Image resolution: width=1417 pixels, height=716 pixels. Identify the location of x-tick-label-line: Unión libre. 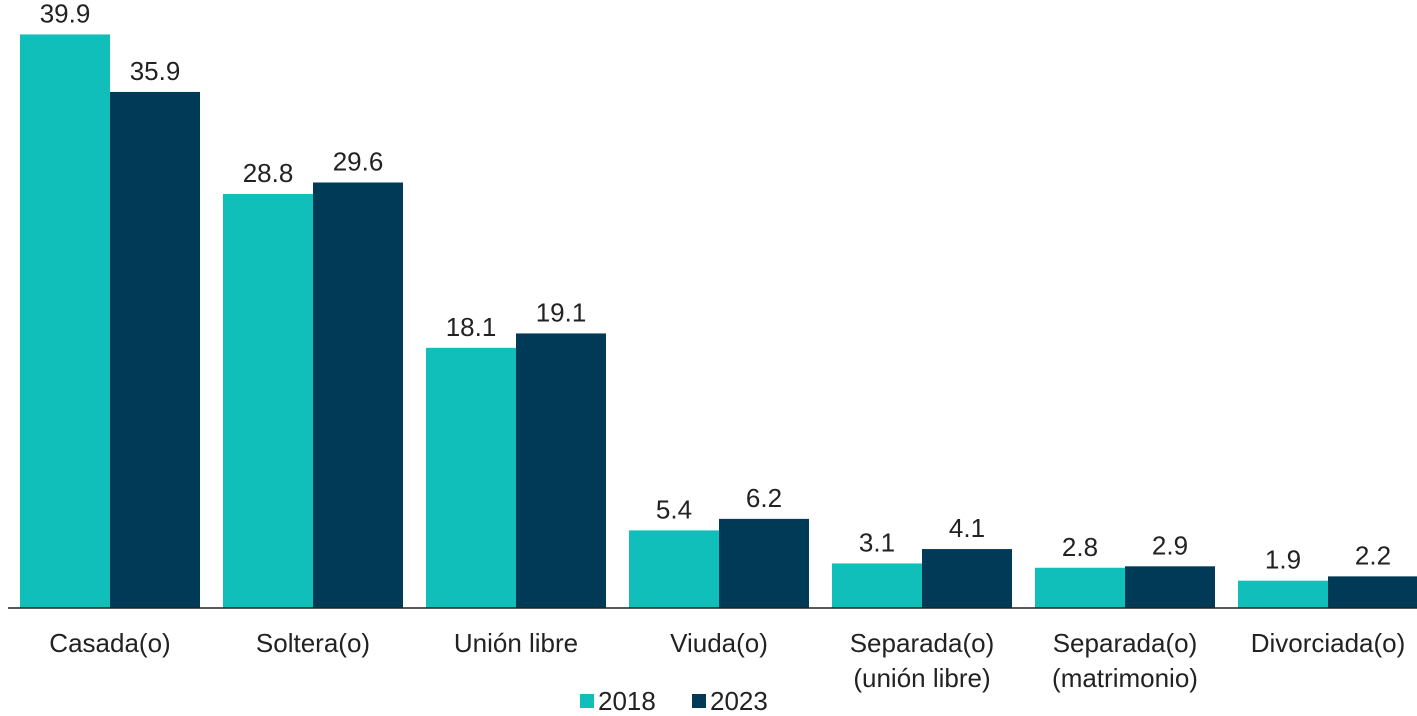
(516, 643).